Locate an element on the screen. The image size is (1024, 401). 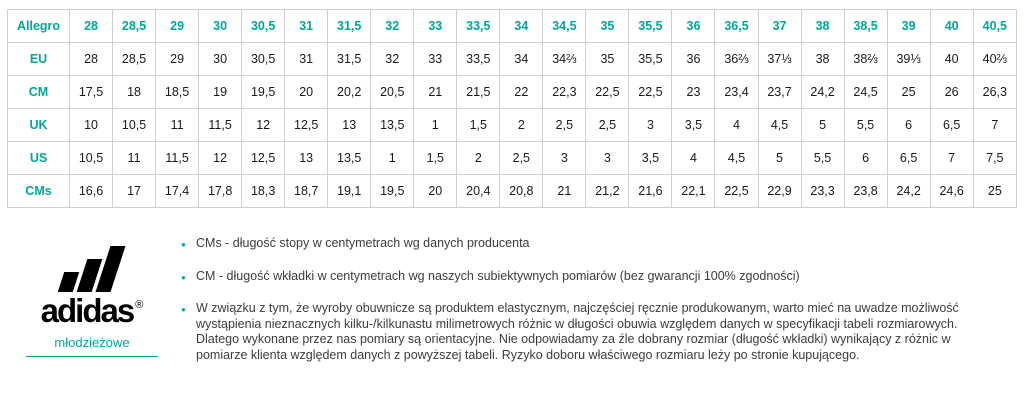
size-cell: 23,7 is located at coordinates (779, 92).